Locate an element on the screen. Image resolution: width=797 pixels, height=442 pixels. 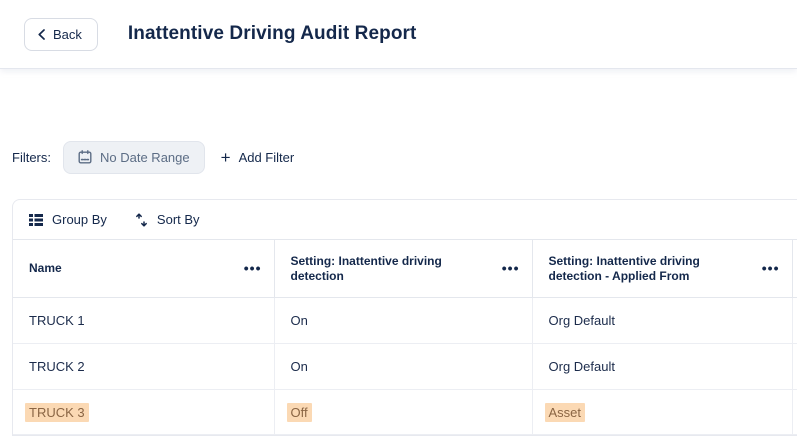
table-toolbar: Group By Sort By is located at coordinates (405, 219).